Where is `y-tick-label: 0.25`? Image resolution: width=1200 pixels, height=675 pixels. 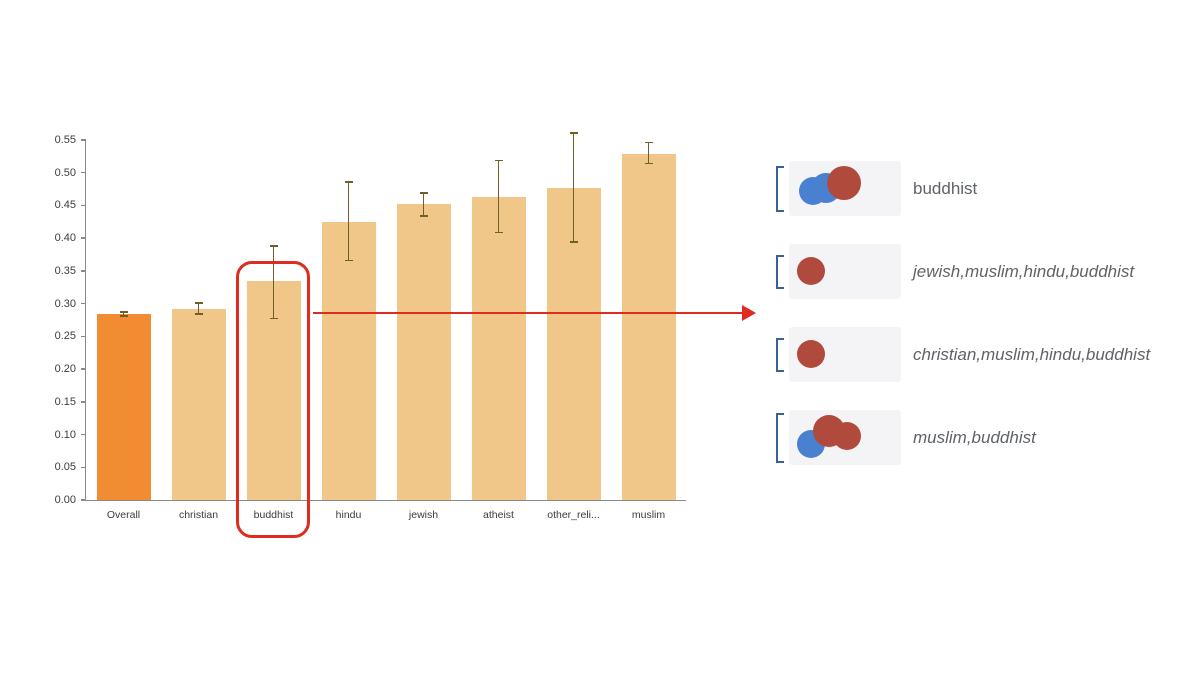
y-tick-label: 0.25 is located at coordinates (65, 336).